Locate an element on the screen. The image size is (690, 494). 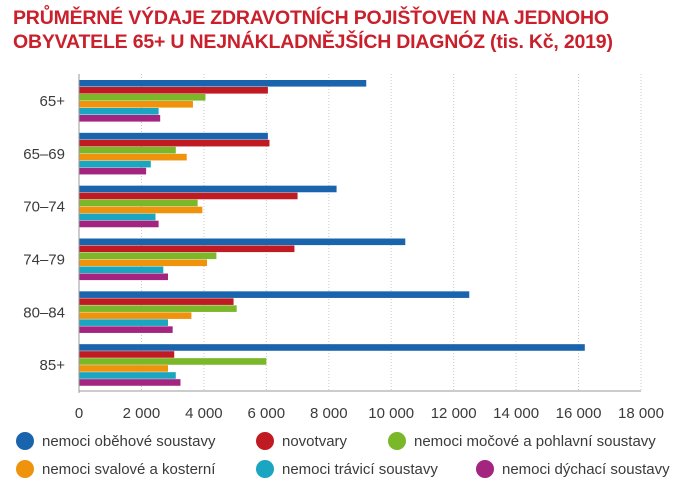
legend-label: nemoci dýchací soustavy is located at coordinates (586, 469).